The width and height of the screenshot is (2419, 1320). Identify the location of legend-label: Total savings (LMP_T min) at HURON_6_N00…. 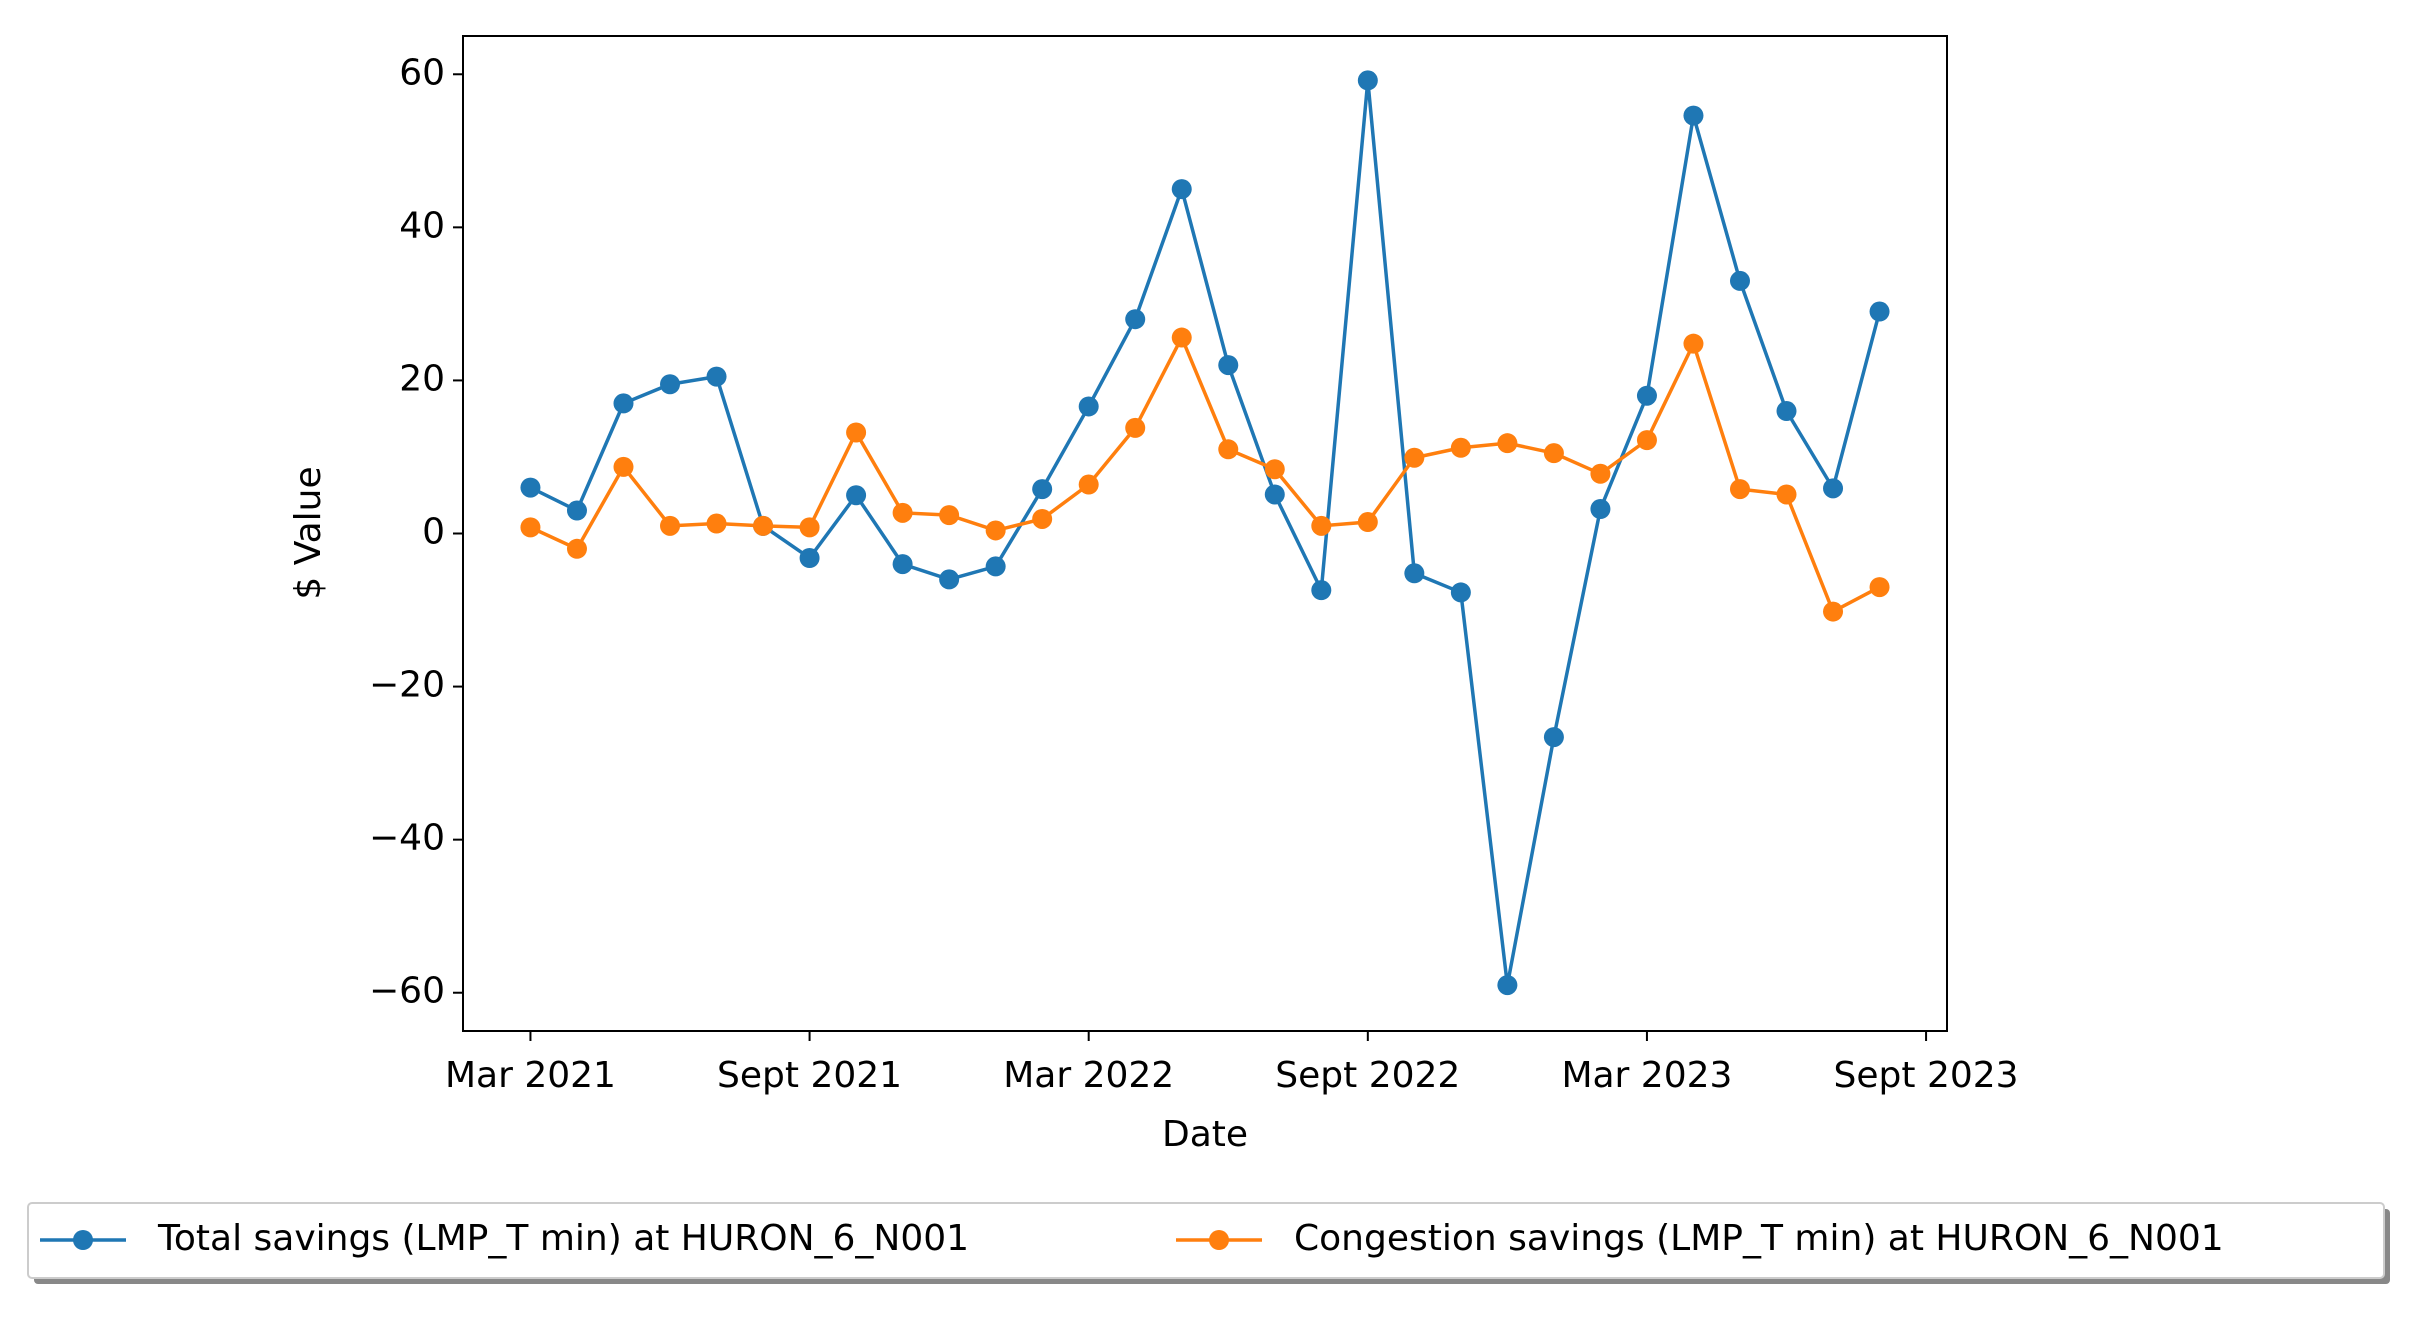
(563, 1238).